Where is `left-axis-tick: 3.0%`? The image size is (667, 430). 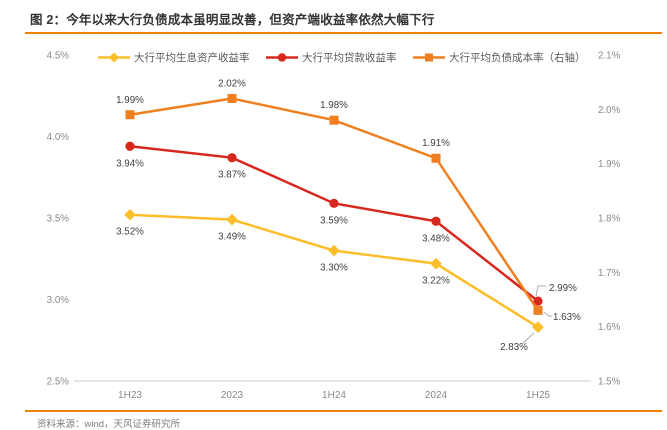
left-axis-tick: 3.0% is located at coordinates (58, 300).